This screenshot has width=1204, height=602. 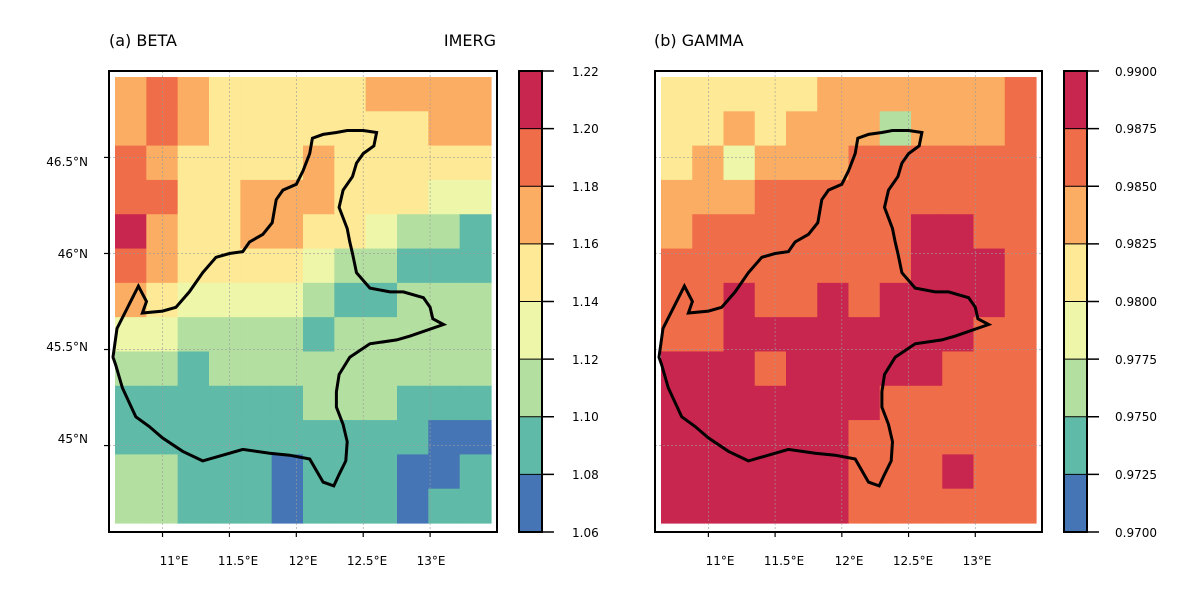 I want to click on gamma-colorbar-ticks, so click(x=1081, y=301).